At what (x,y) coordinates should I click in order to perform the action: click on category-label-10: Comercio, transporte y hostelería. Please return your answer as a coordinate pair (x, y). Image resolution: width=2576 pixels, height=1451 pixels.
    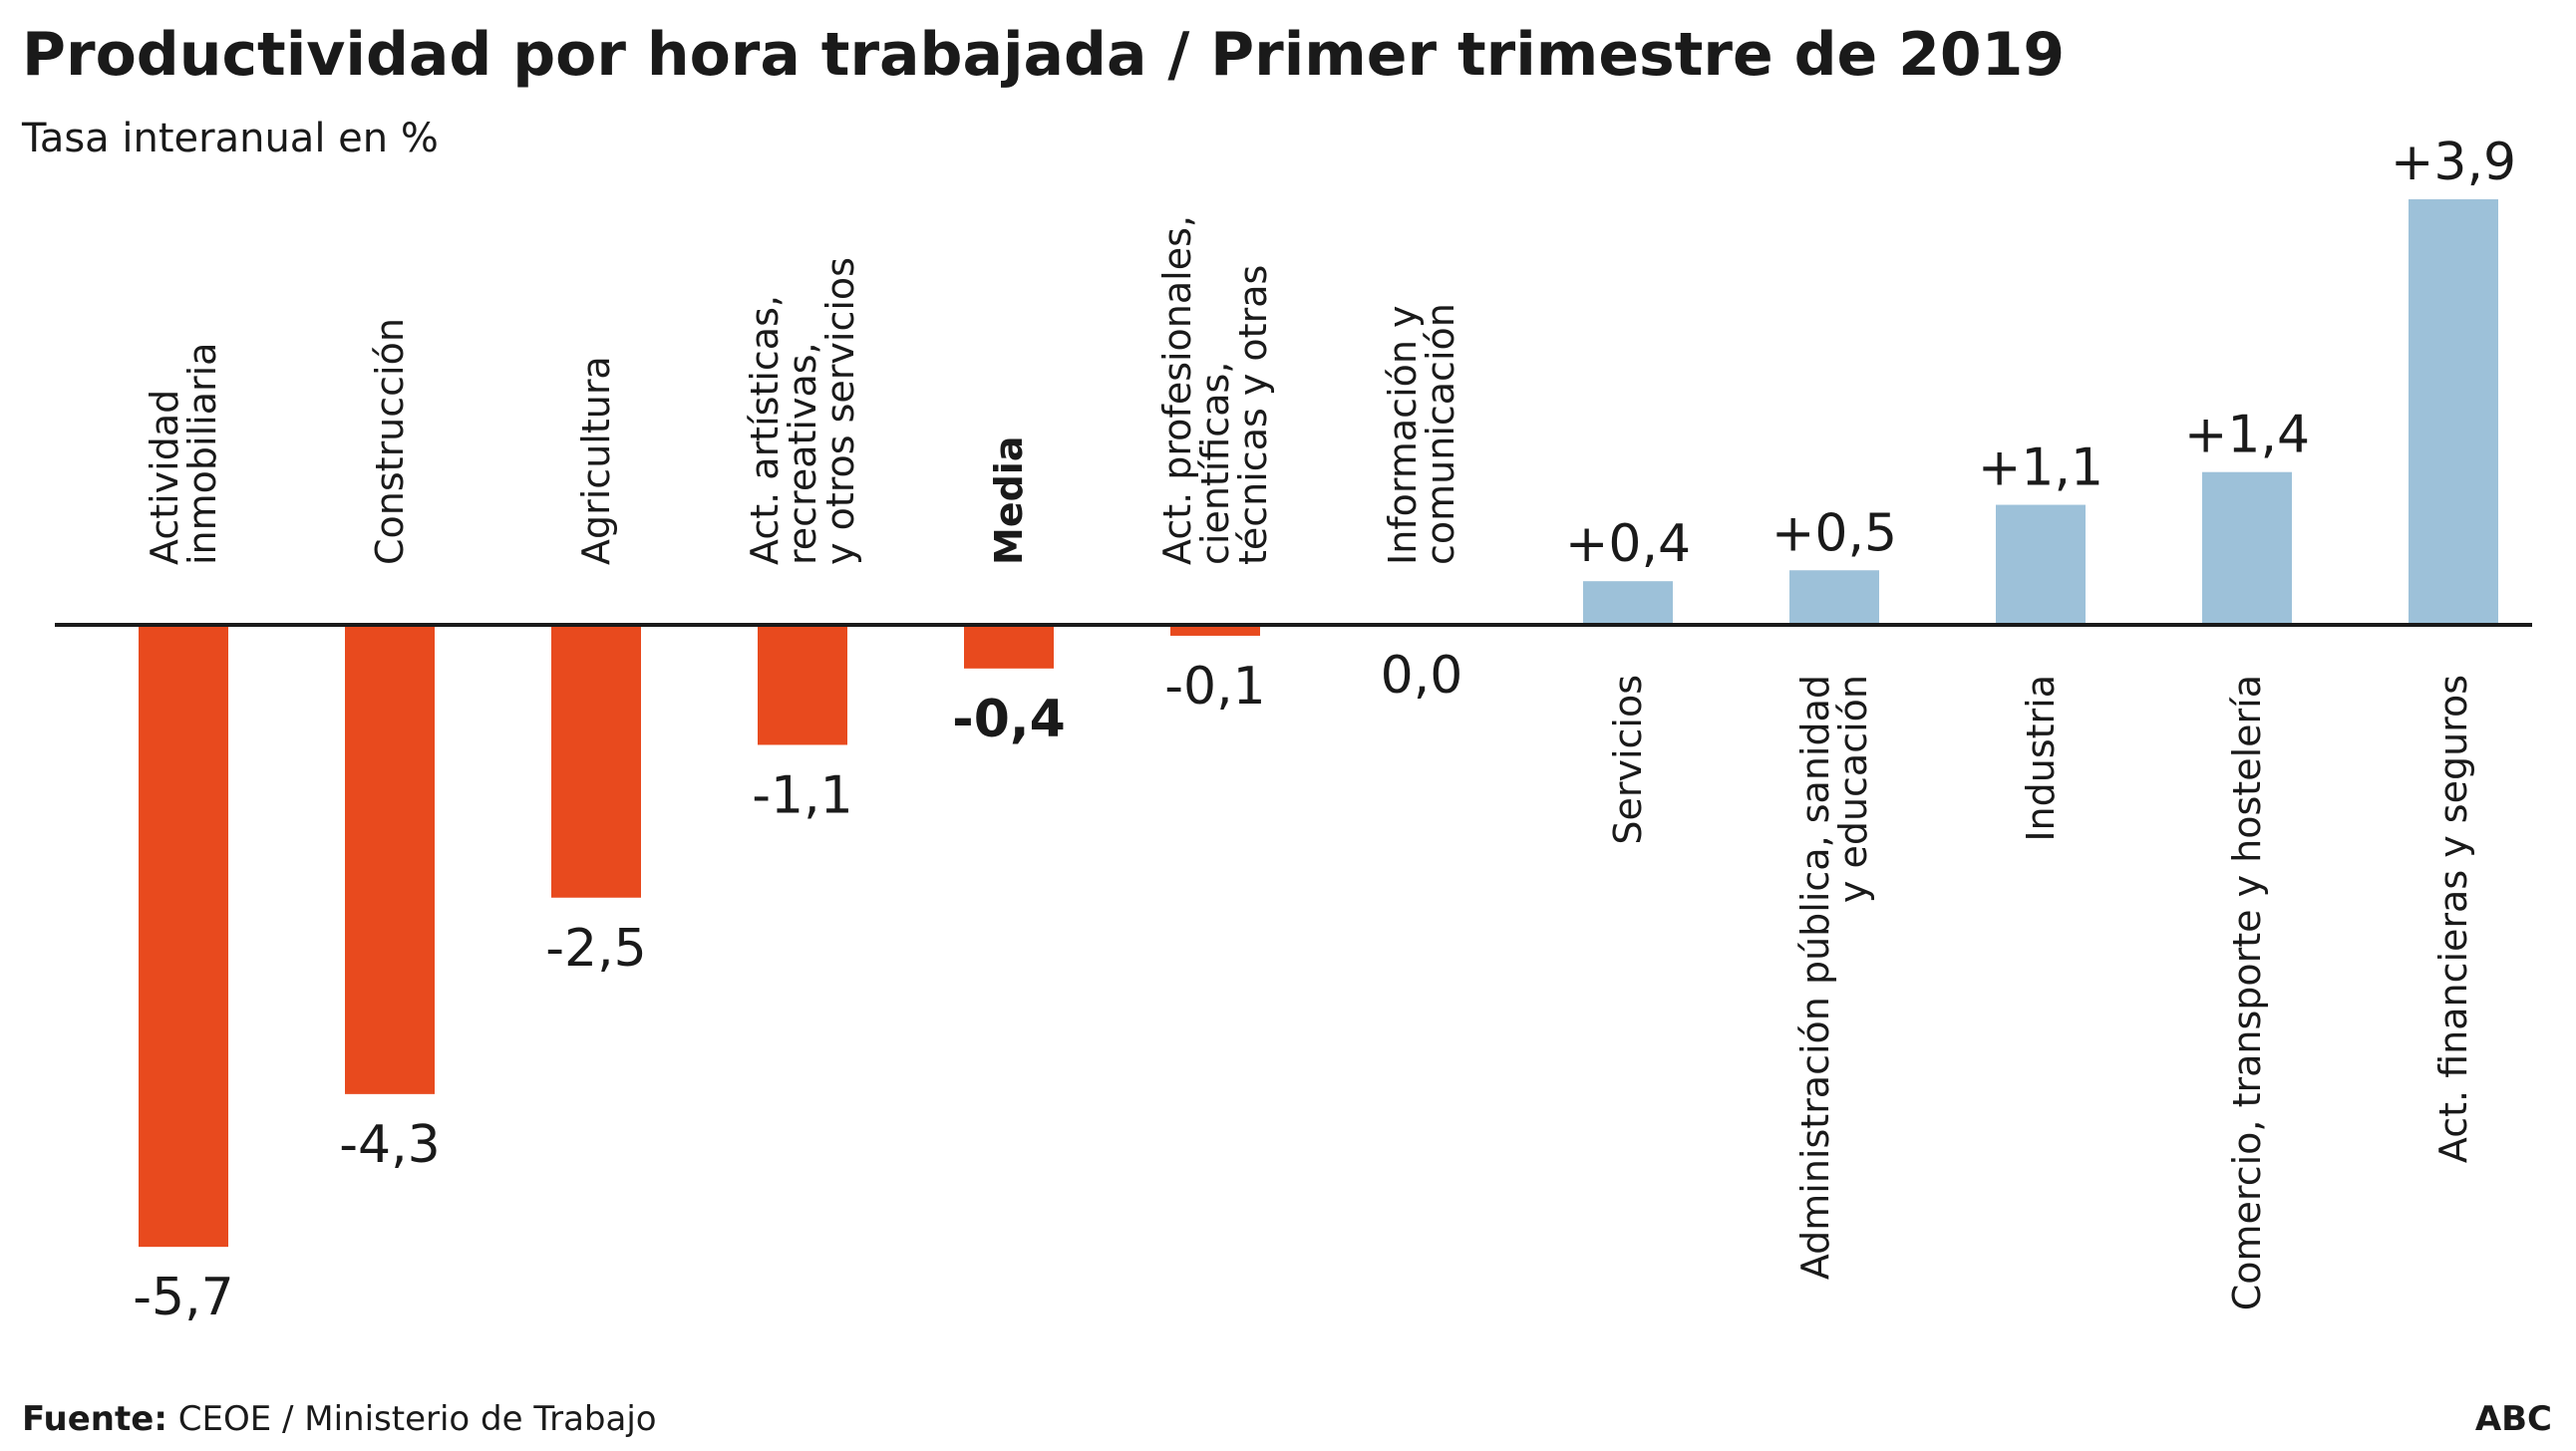
    Looking at the image, I should click on (2247, 993).